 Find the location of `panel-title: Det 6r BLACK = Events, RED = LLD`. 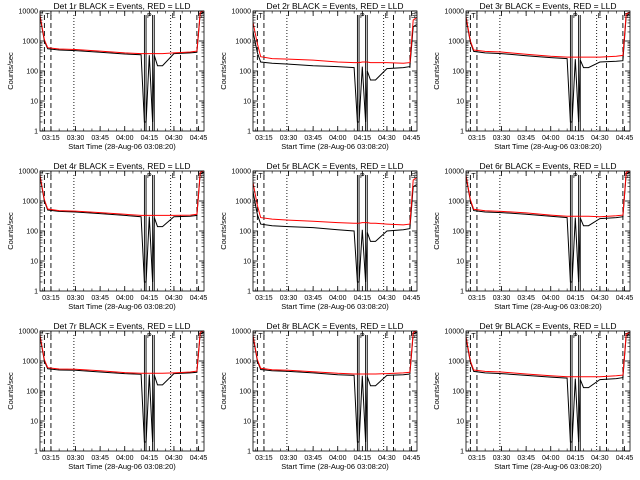

panel-title: Det 6r BLACK = Events, RED = LLD is located at coordinates (547, 166).